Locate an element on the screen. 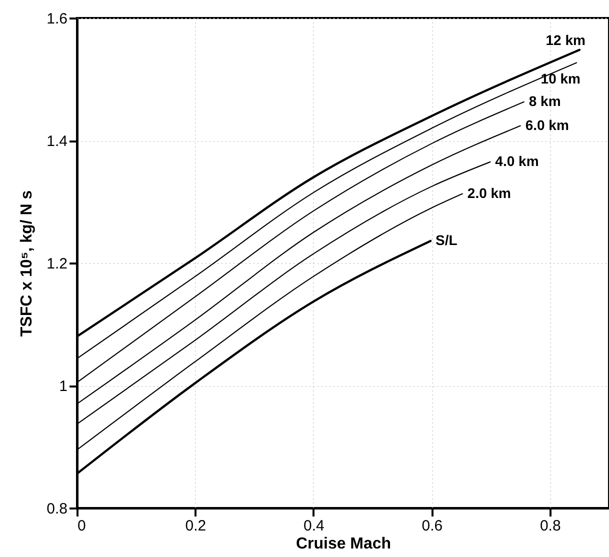 The height and width of the screenshot is (557, 609). x-tick-label: 0.6 is located at coordinates (432, 526).